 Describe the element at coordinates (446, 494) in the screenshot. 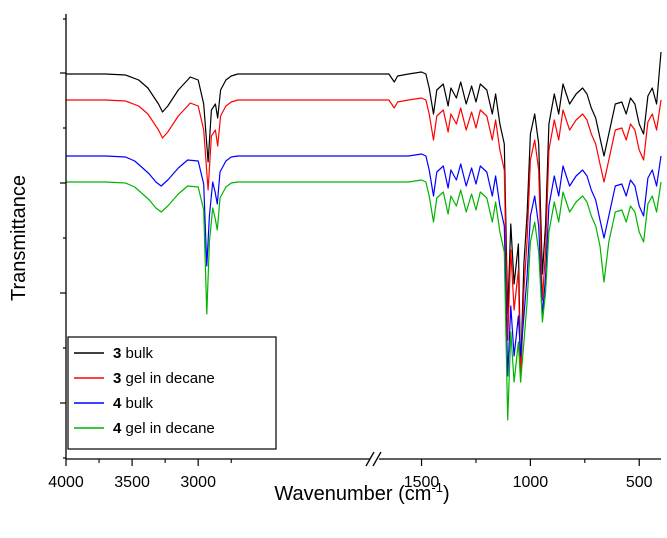

I see `x-axis-title-suffix: )` at that location.